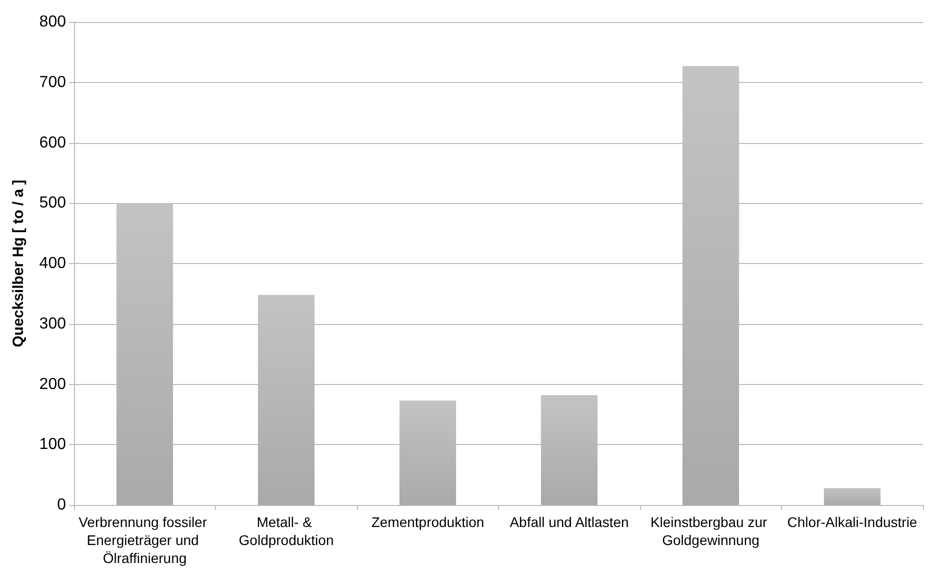  I want to click on y-tick-label: 300, so click(52, 323).